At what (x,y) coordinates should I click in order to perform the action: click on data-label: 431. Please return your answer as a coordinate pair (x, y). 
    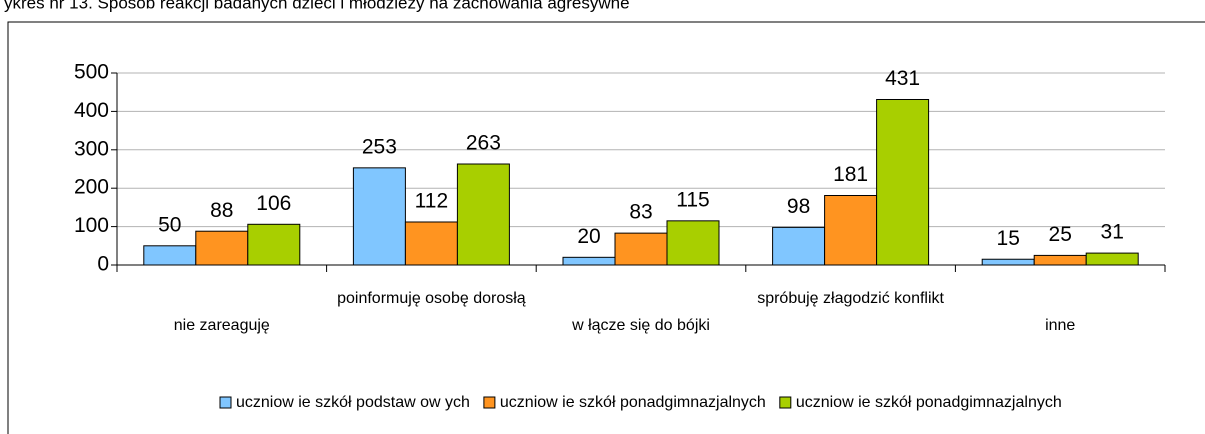
    Looking at the image, I should click on (902, 78).